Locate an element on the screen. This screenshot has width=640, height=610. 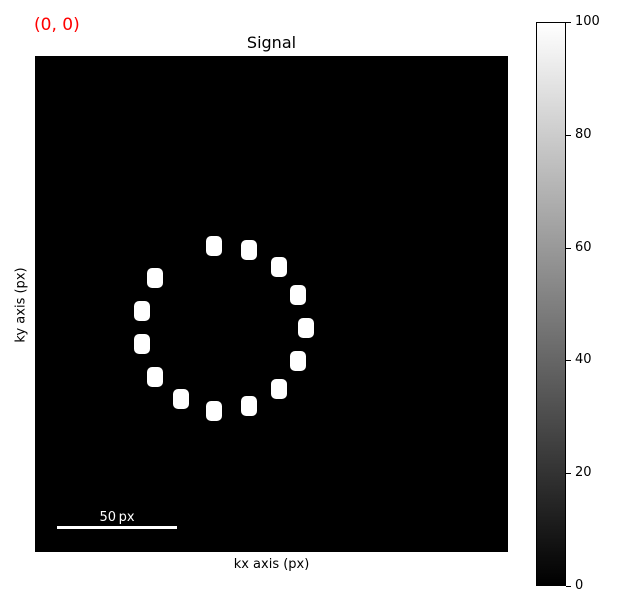
y-axis-label: ky axis (px) is located at coordinates (21, 305).